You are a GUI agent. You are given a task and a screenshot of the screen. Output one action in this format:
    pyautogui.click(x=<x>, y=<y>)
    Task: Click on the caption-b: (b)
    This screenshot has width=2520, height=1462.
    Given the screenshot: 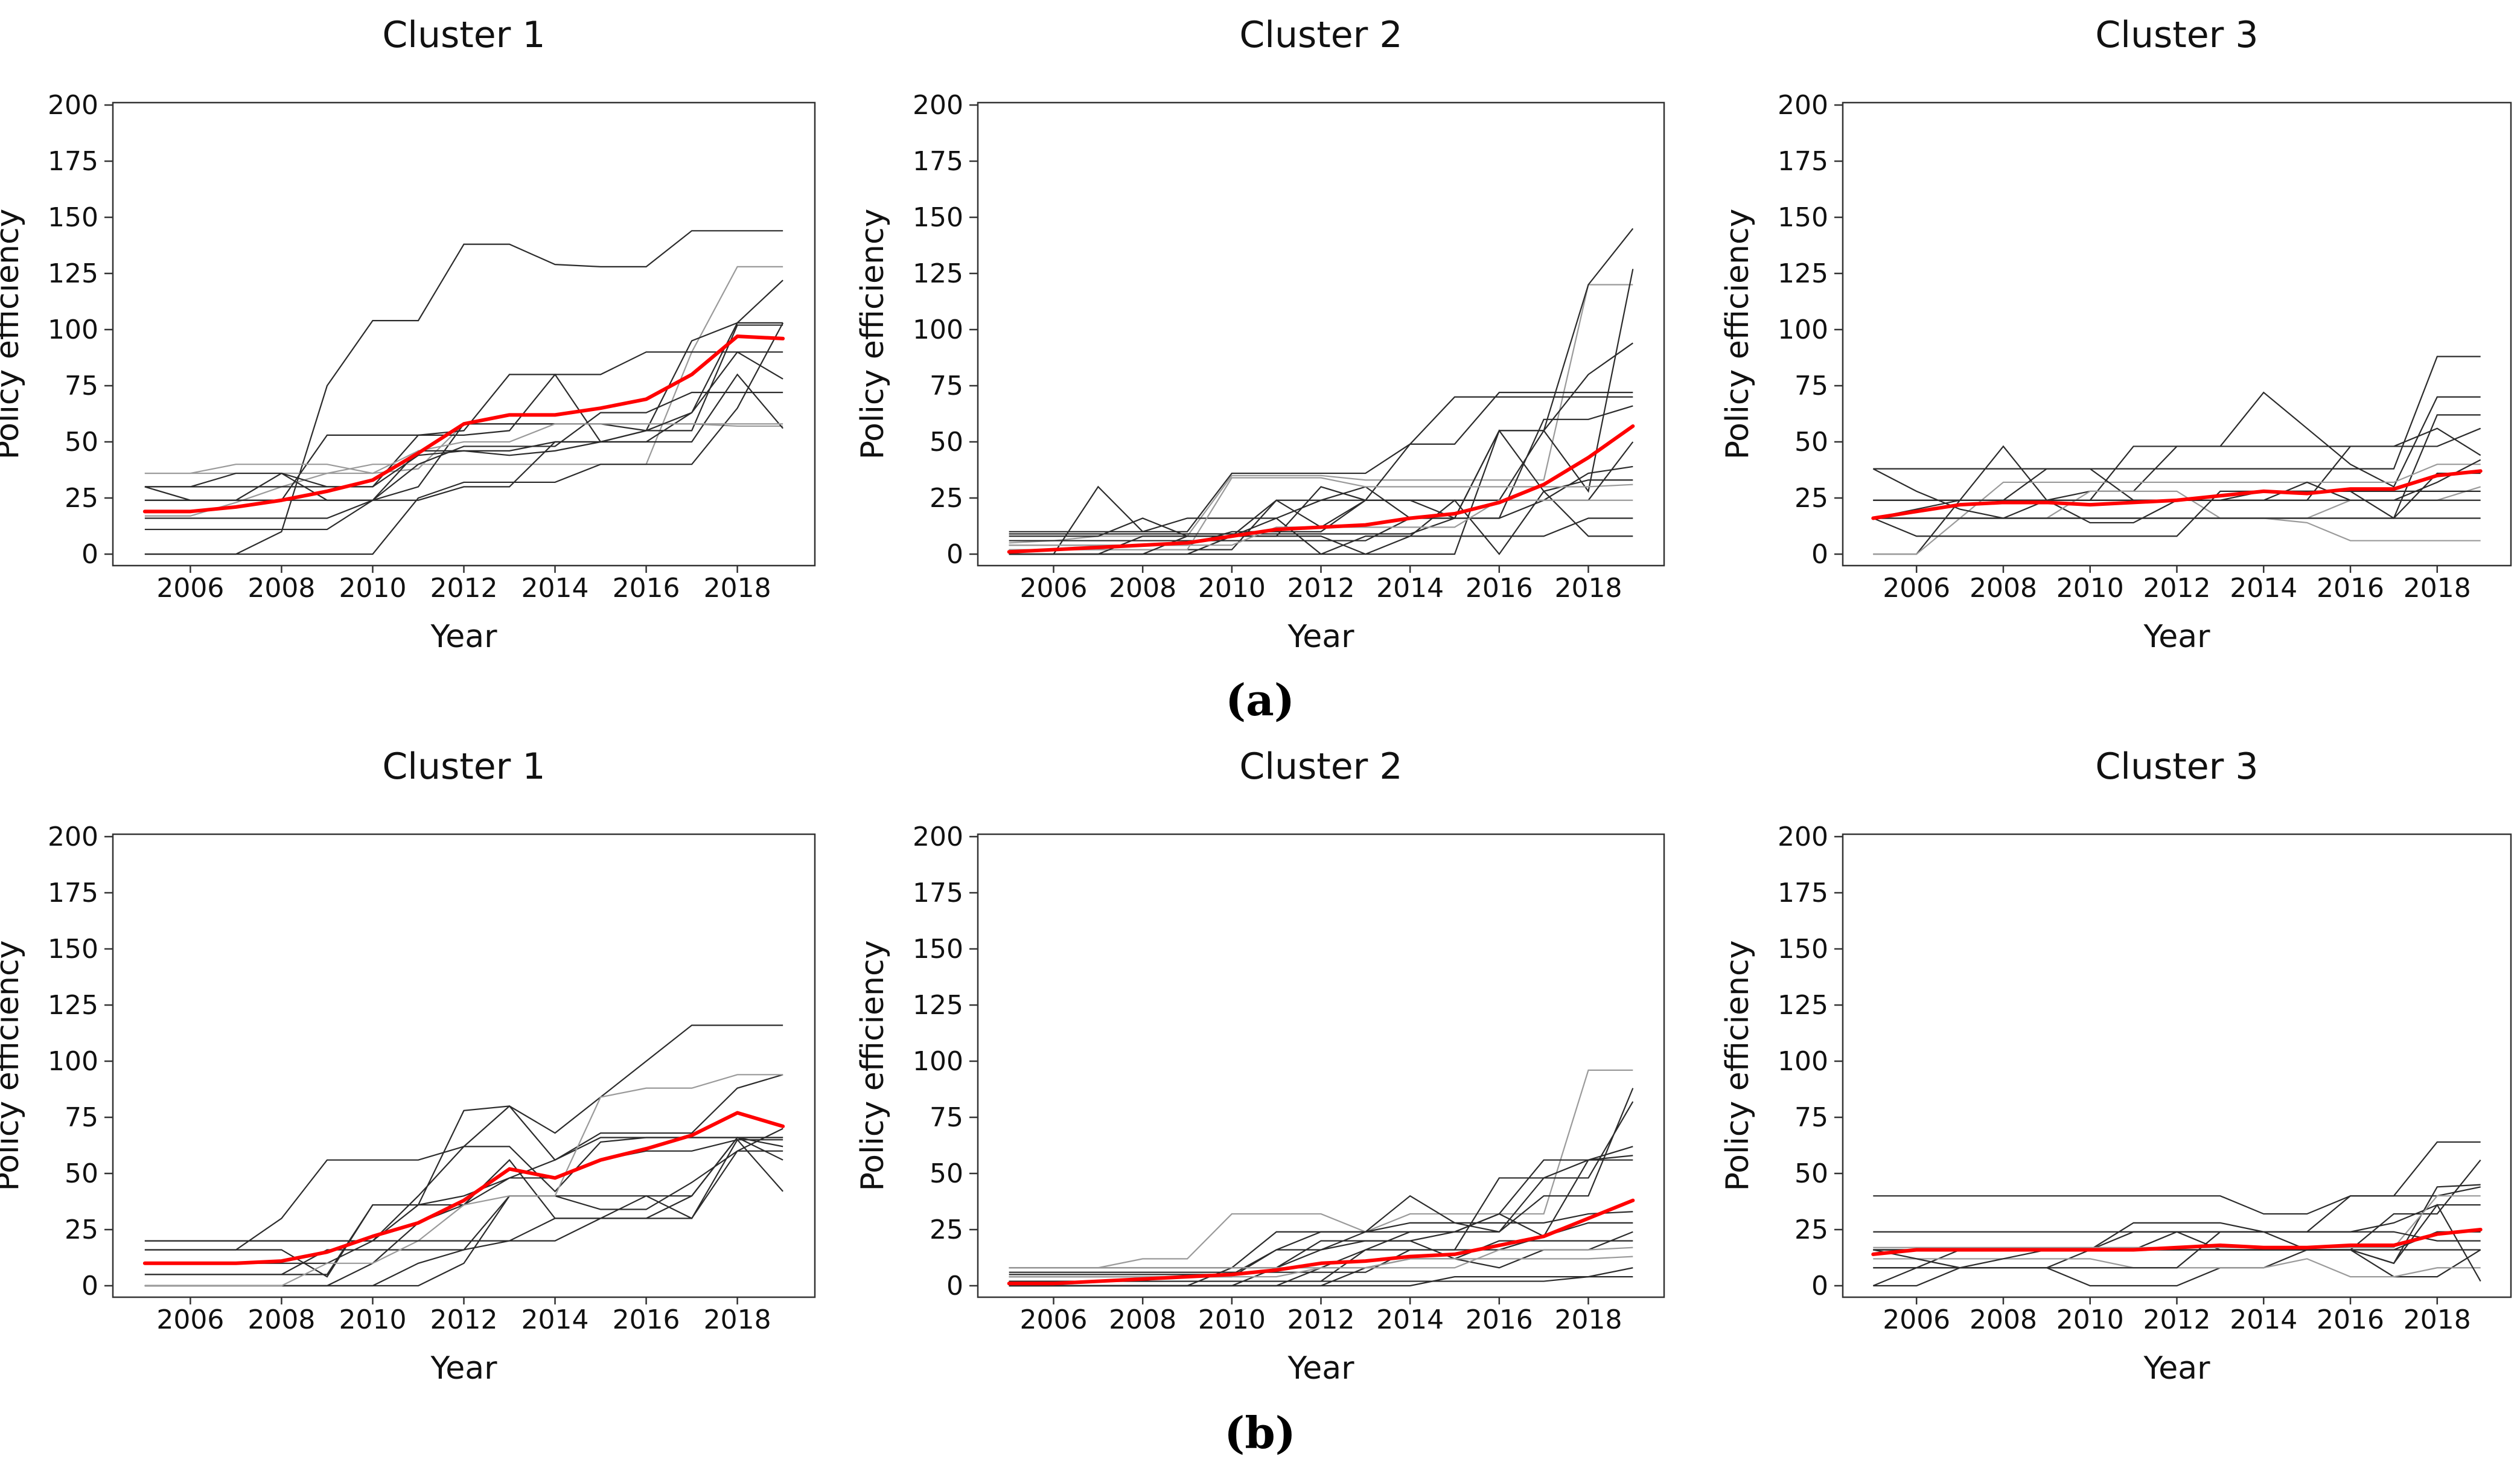 What is the action you would take?
    pyautogui.click(x=1260, y=1432)
    